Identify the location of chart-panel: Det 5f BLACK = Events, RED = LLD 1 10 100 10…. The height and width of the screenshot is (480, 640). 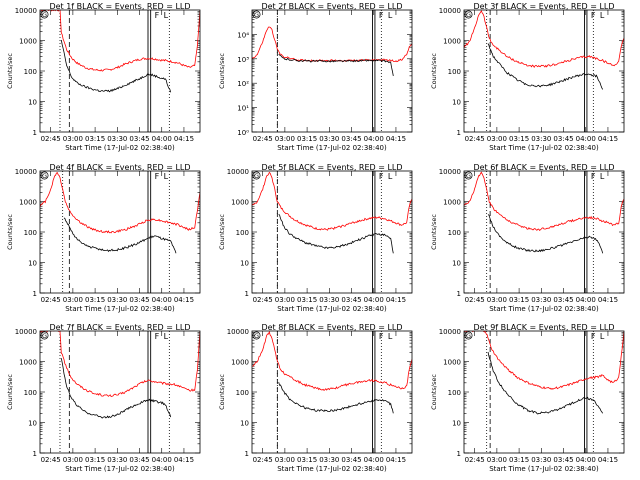
(315, 238).